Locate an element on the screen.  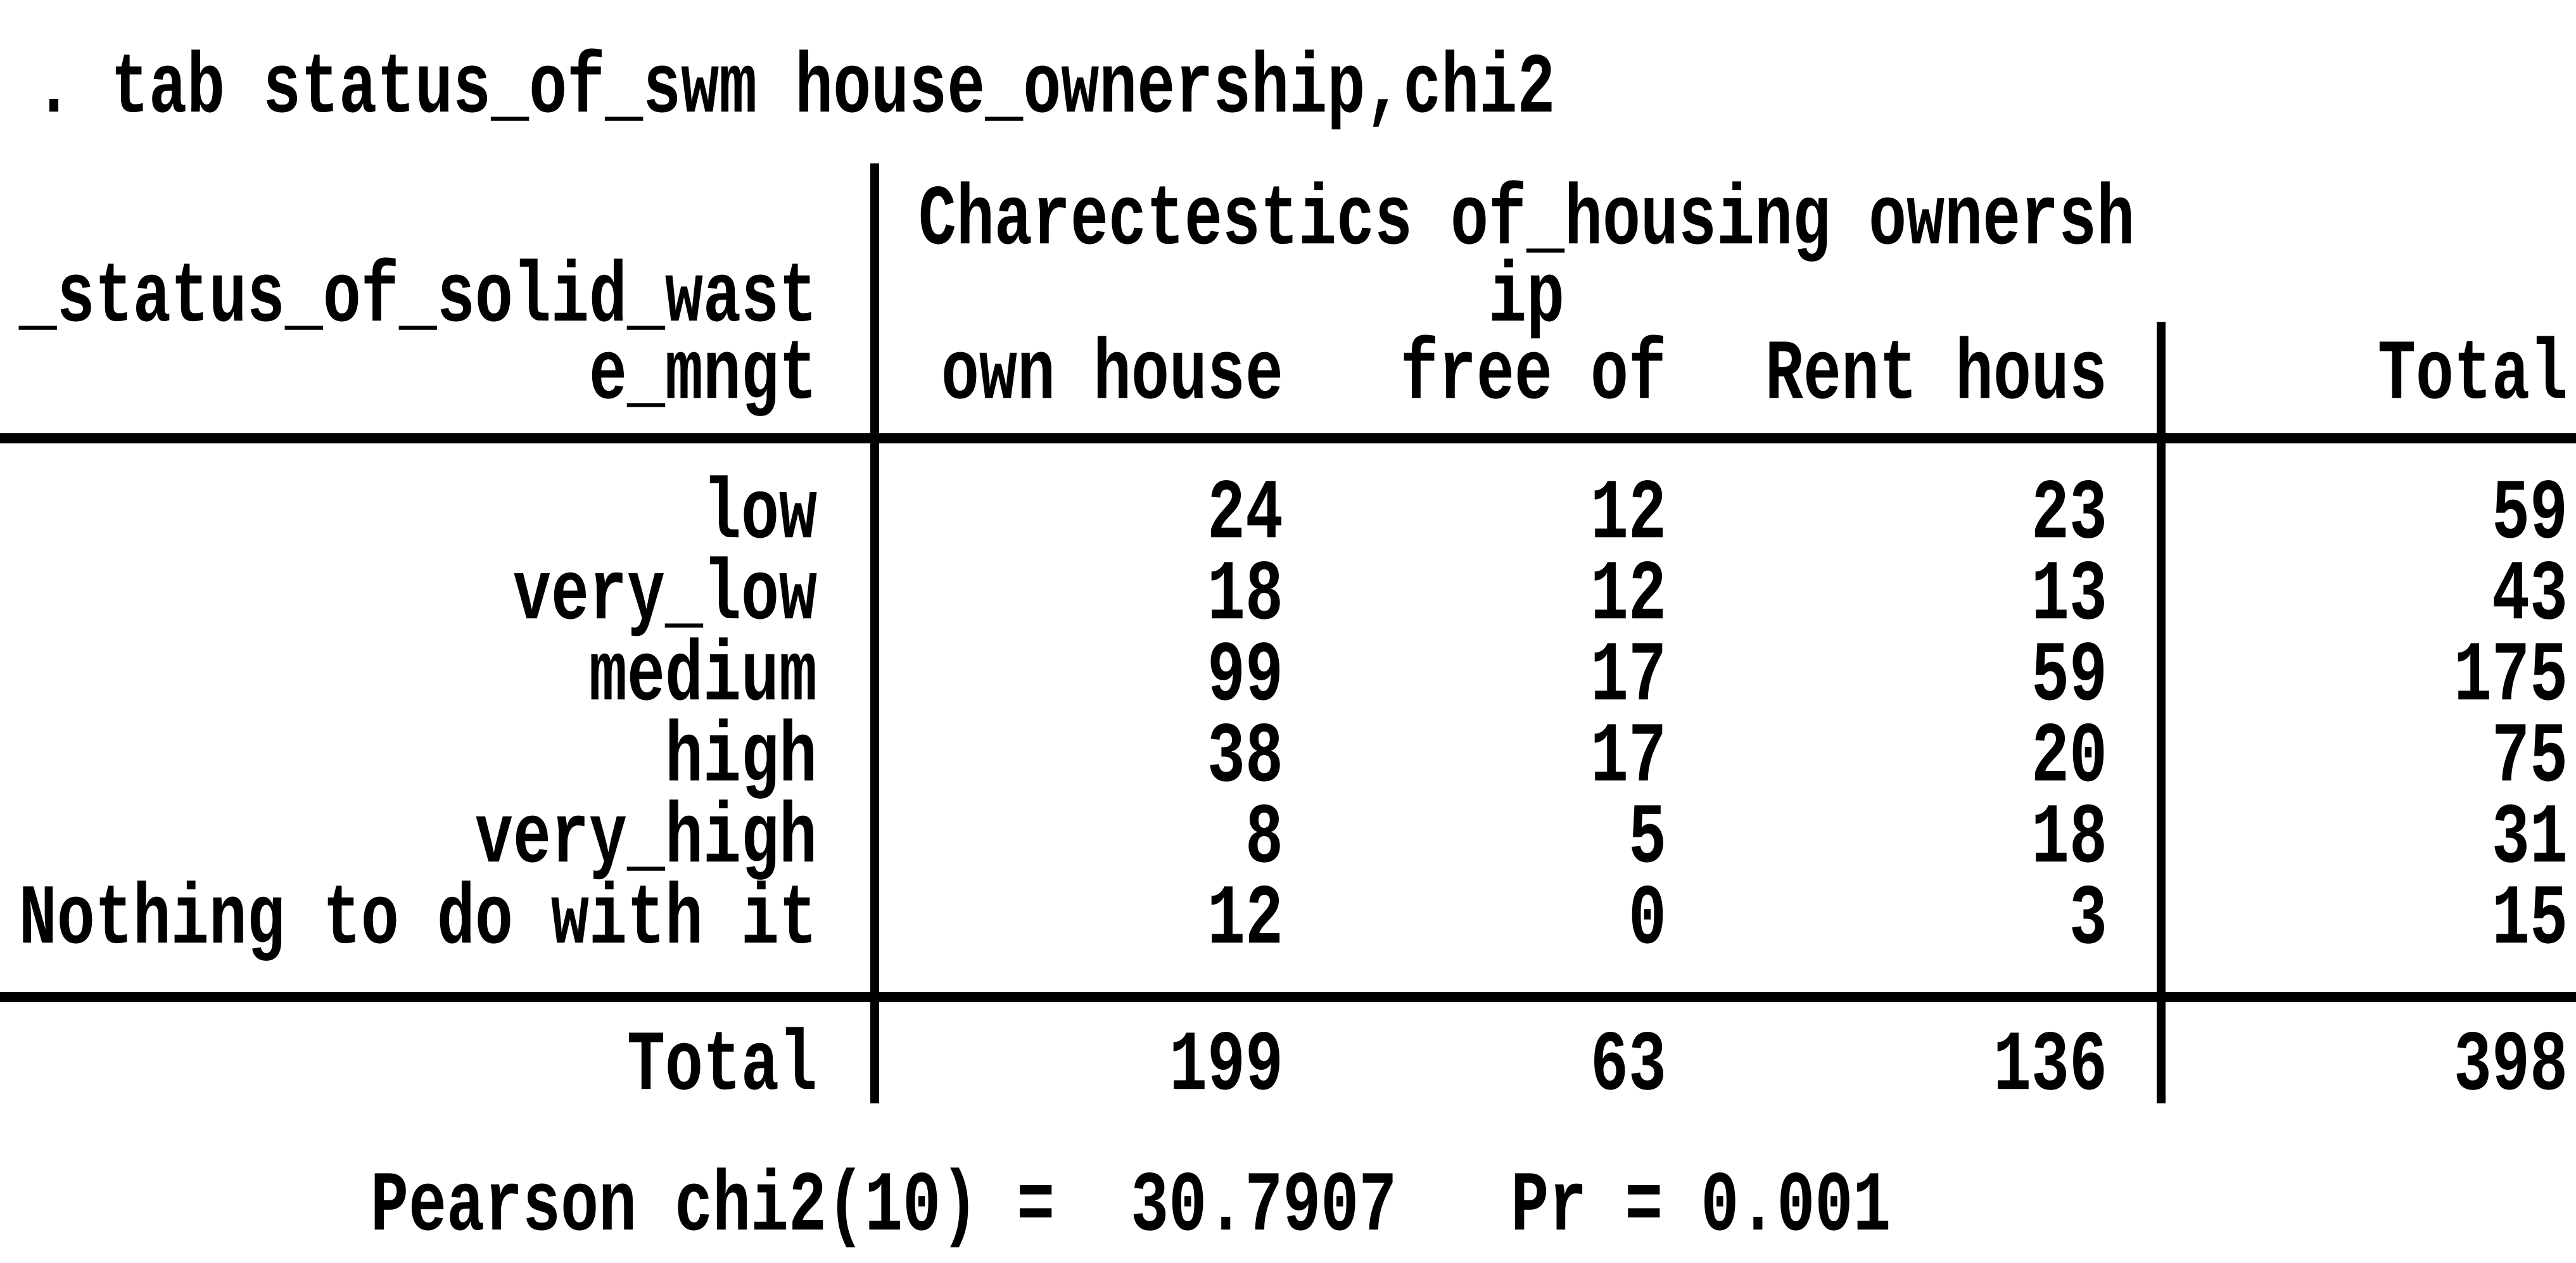
cell-row-total: 43 is located at coordinates (2529, 597).